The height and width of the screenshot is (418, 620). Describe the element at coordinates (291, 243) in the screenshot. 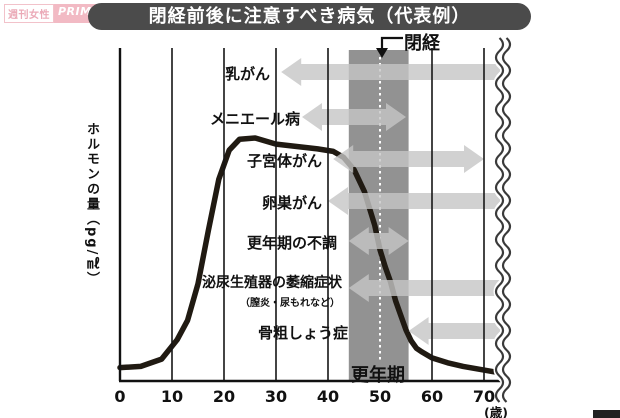

I see `disease-label-5: 更年期の不調` at that location.